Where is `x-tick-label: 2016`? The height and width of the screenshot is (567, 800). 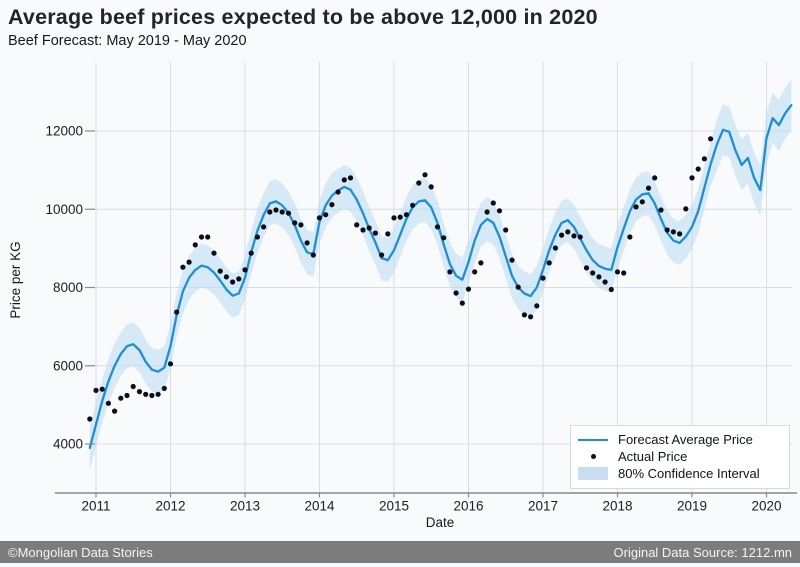
x-tick-label: 2016 is located at coordinates (468, 506).